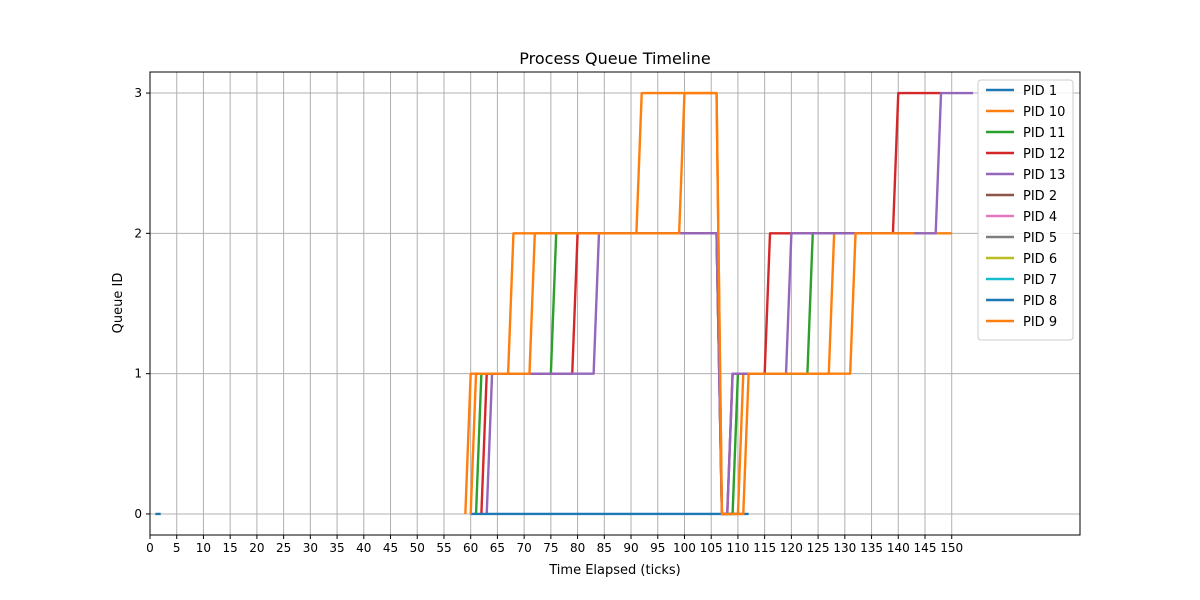  I want to click on x-tick-label: 115, so click(764, 548).